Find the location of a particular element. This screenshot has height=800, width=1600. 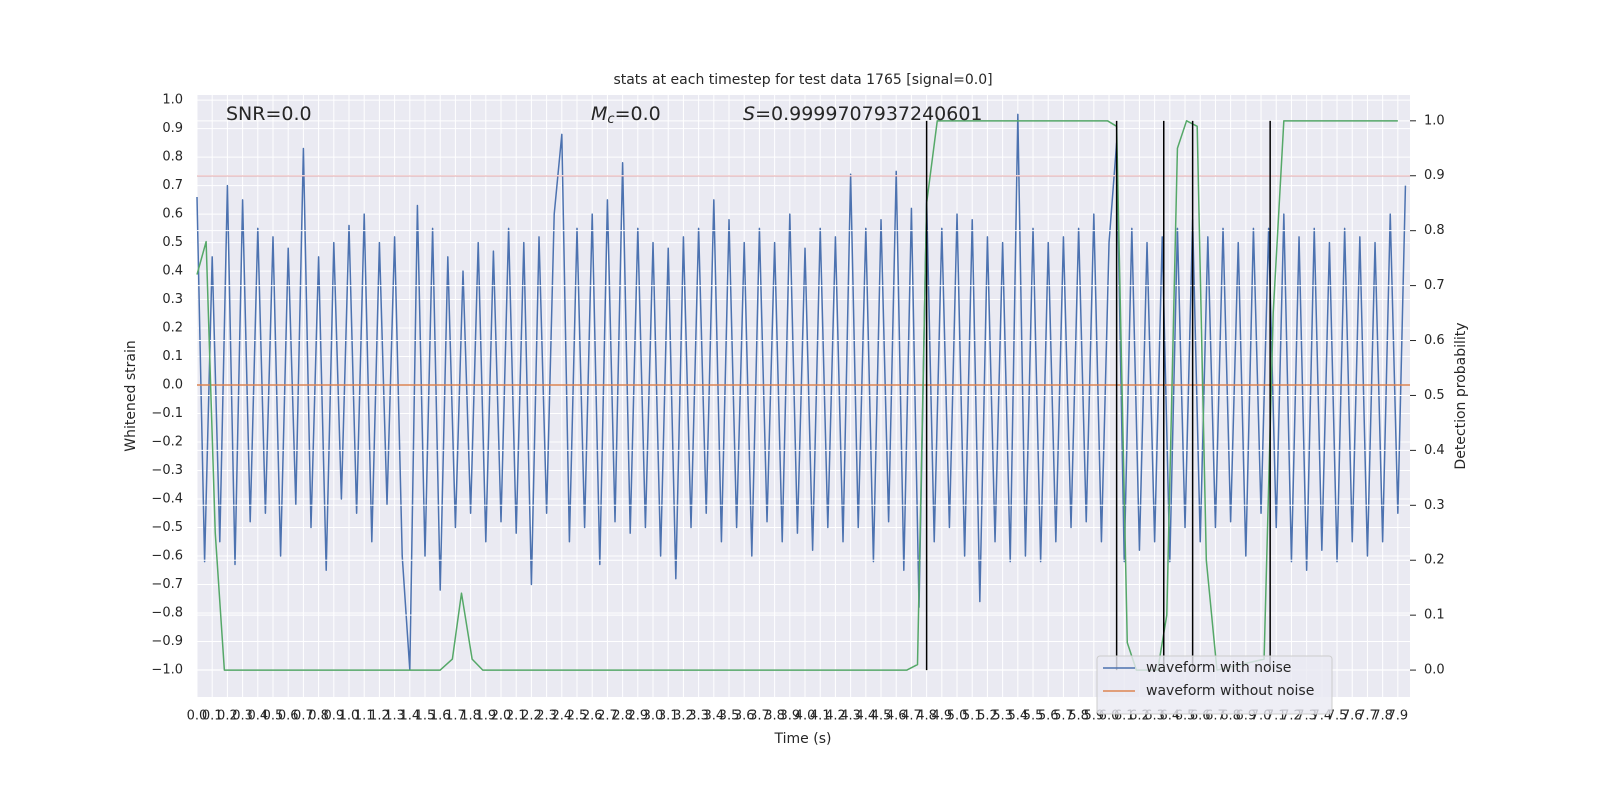

annotation-text: SNR=0.0 is located at coordinates (269, 114).